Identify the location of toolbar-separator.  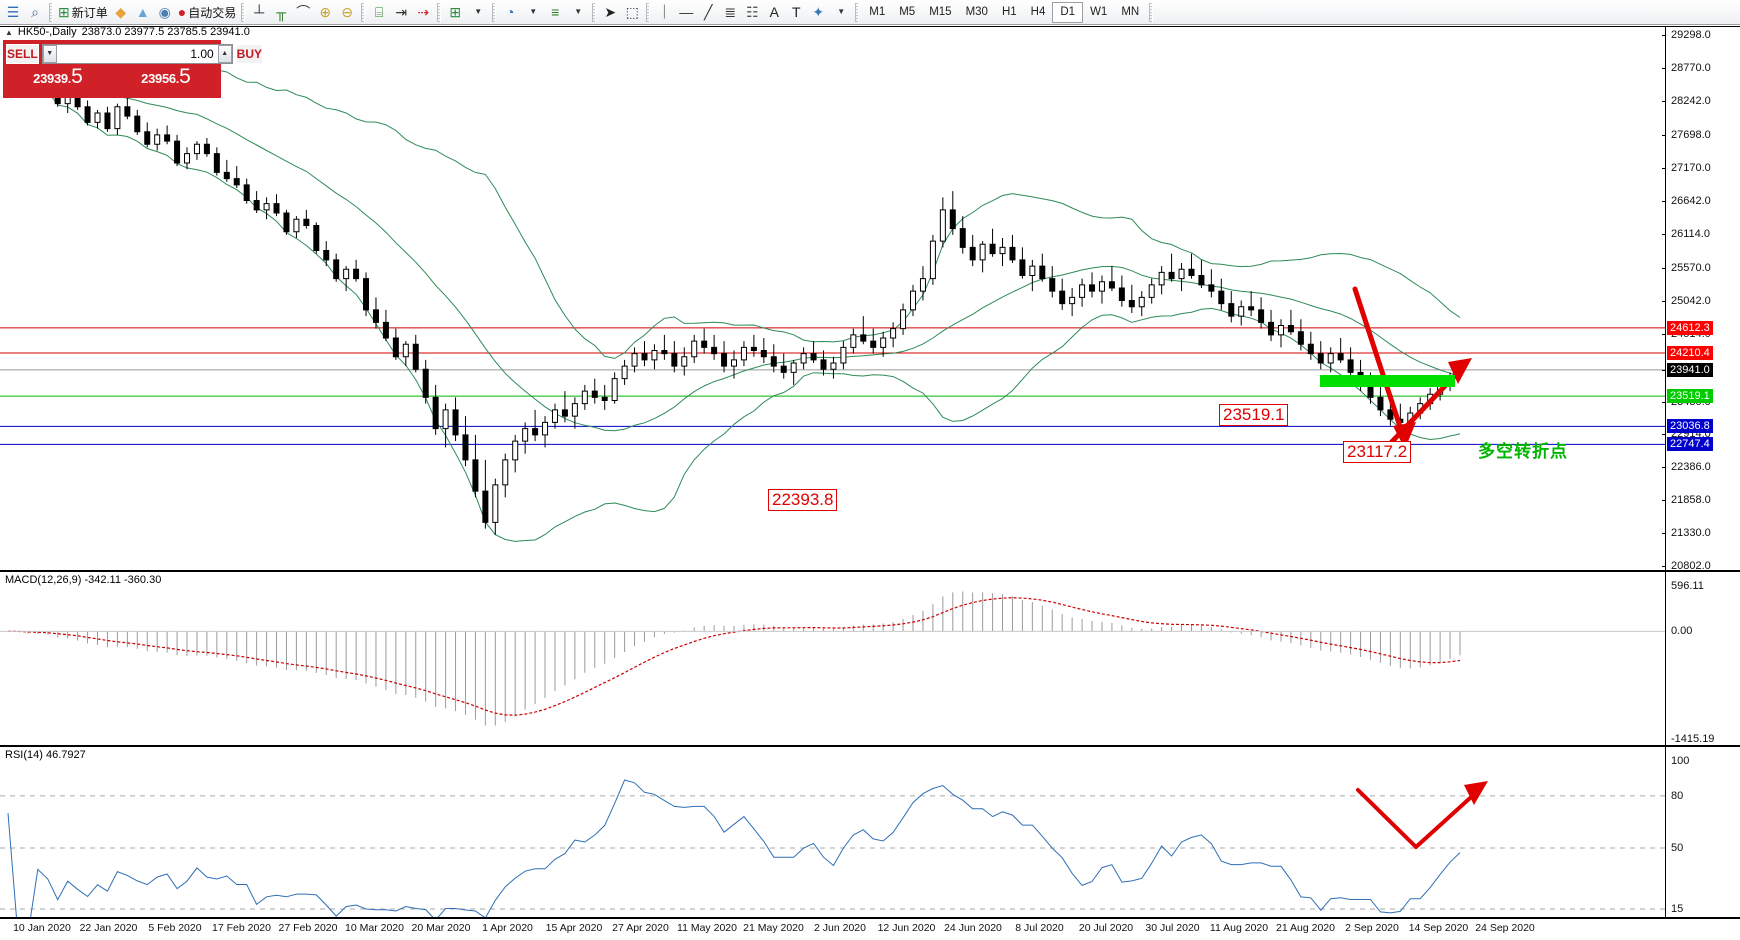
(363, 12).